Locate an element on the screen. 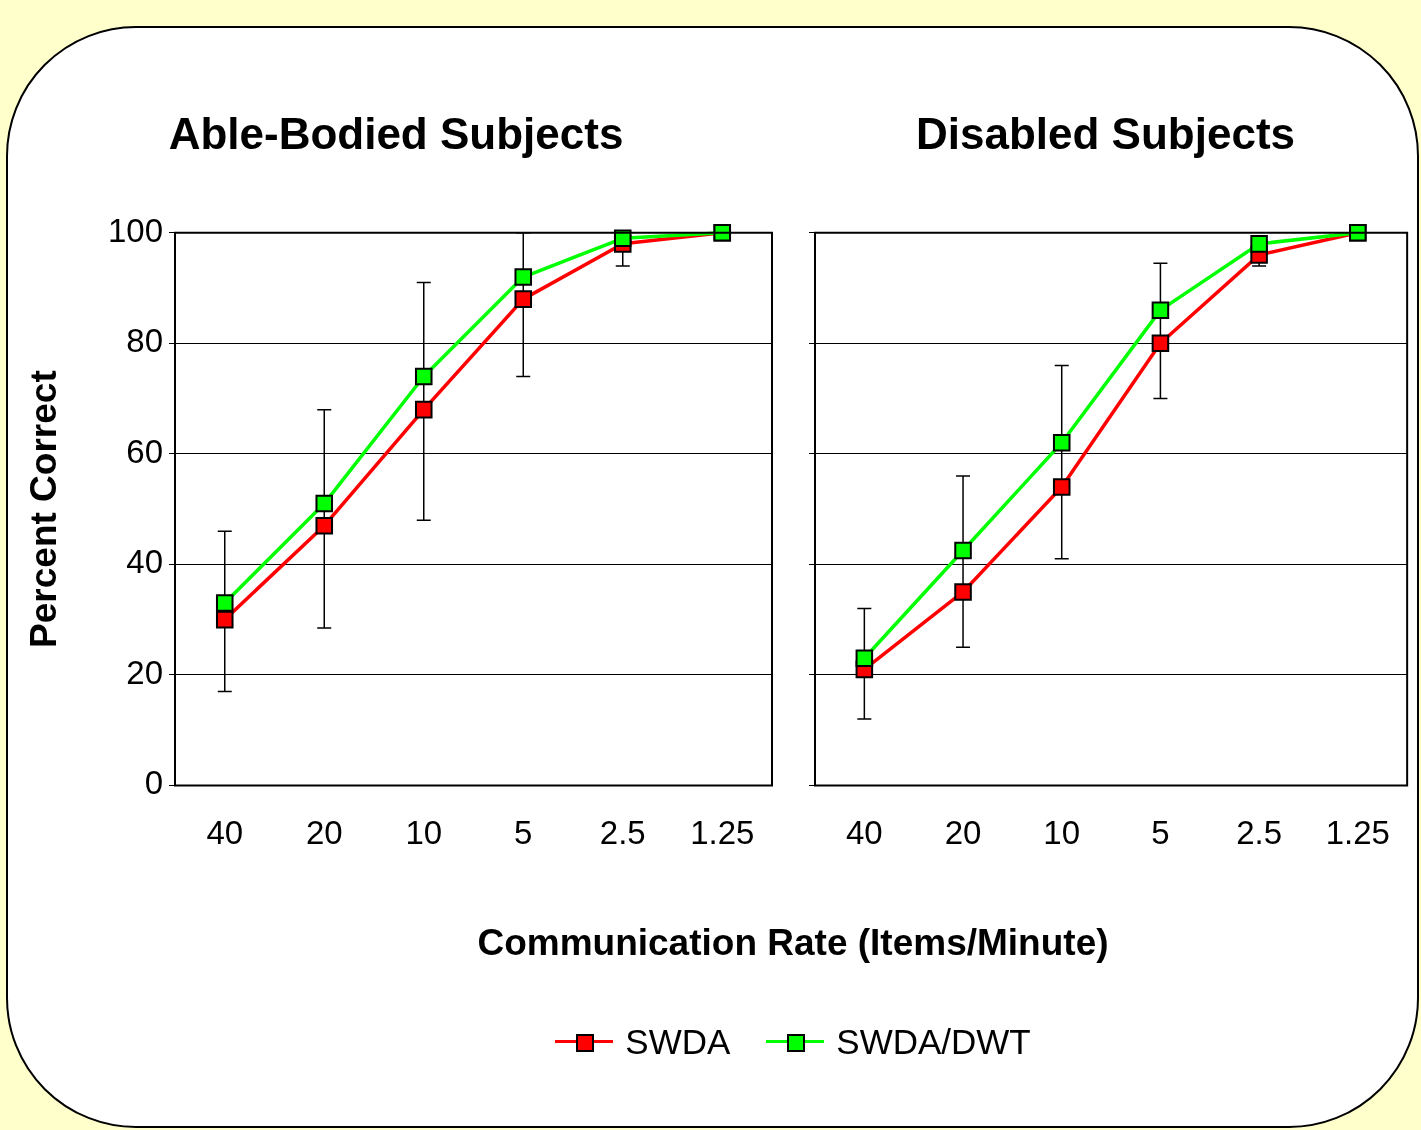 The width and height of the screenshot is (1421, 1130). y-axis-title: Percent Correct is located at coordinates (44, 509).